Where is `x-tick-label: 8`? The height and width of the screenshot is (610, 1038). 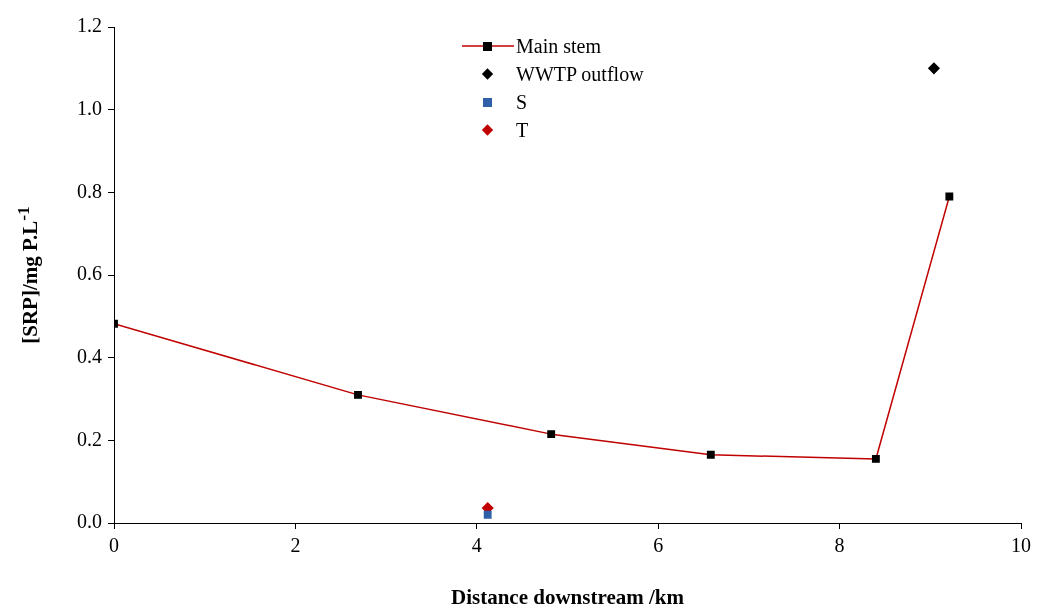 x-tick-label: 8 is located at coordinates (839, 545).